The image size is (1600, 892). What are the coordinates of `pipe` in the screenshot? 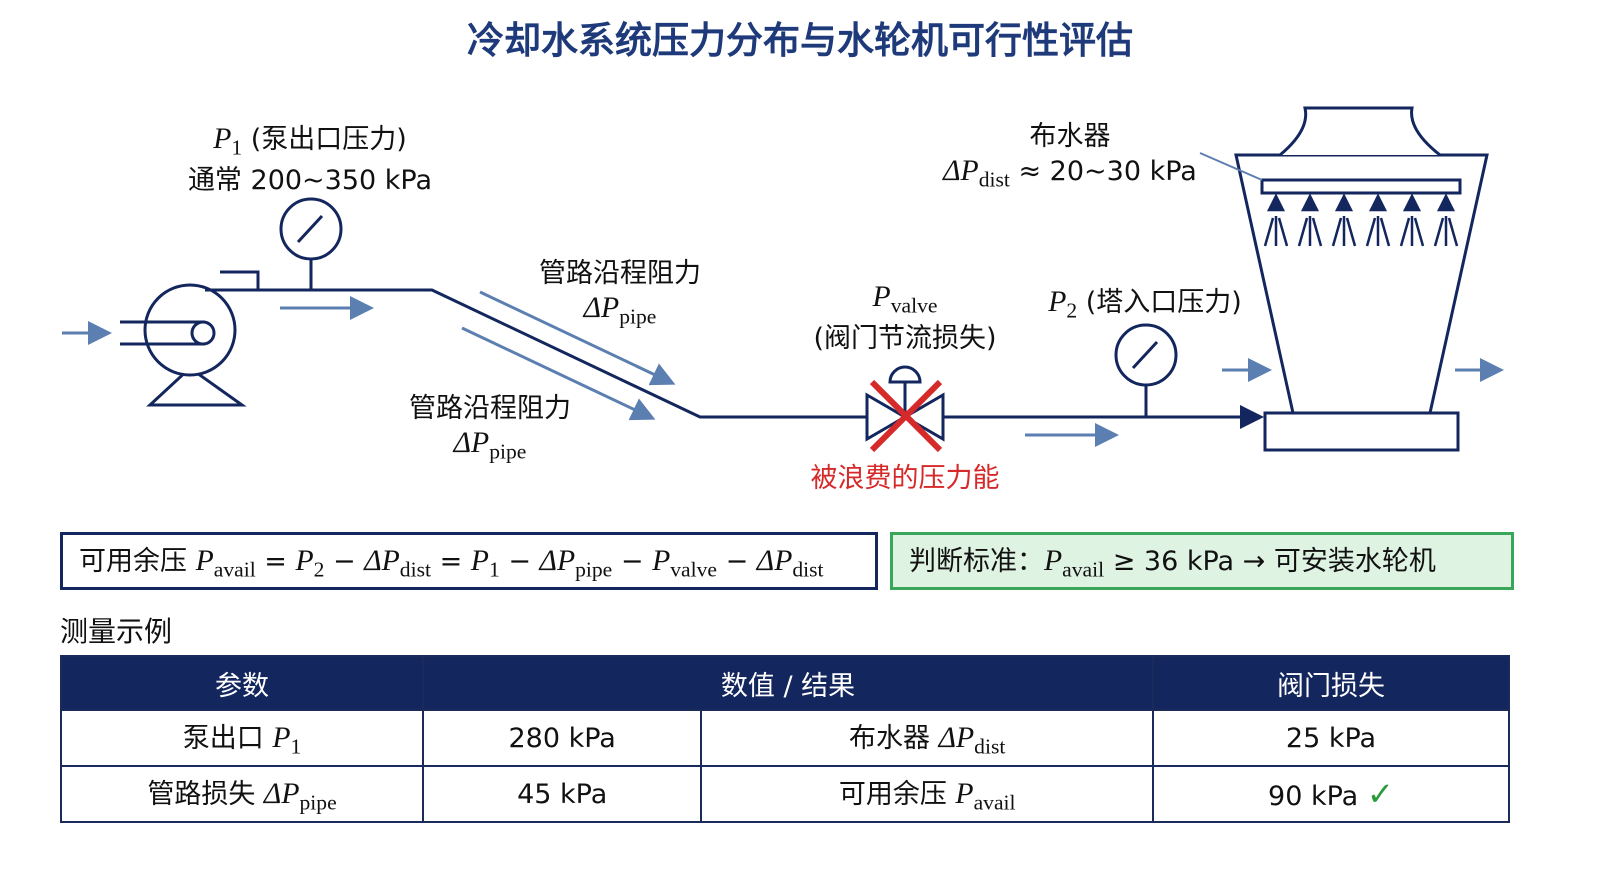 It's located at (761, 358).